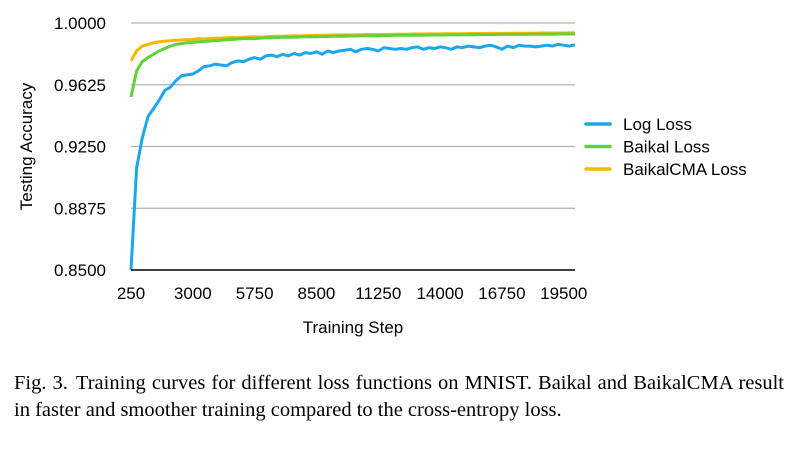  I want to click on y-tick-label: 0.9625, so click(80, 85).